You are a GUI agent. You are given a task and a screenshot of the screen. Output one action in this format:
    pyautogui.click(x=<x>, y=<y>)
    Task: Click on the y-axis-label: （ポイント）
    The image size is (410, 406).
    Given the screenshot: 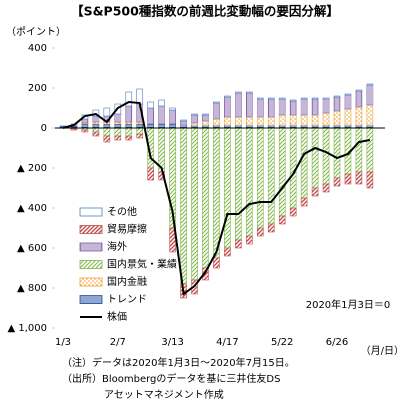 What is the action you would take?
    pyautogui.click(x=36, y=32)
    